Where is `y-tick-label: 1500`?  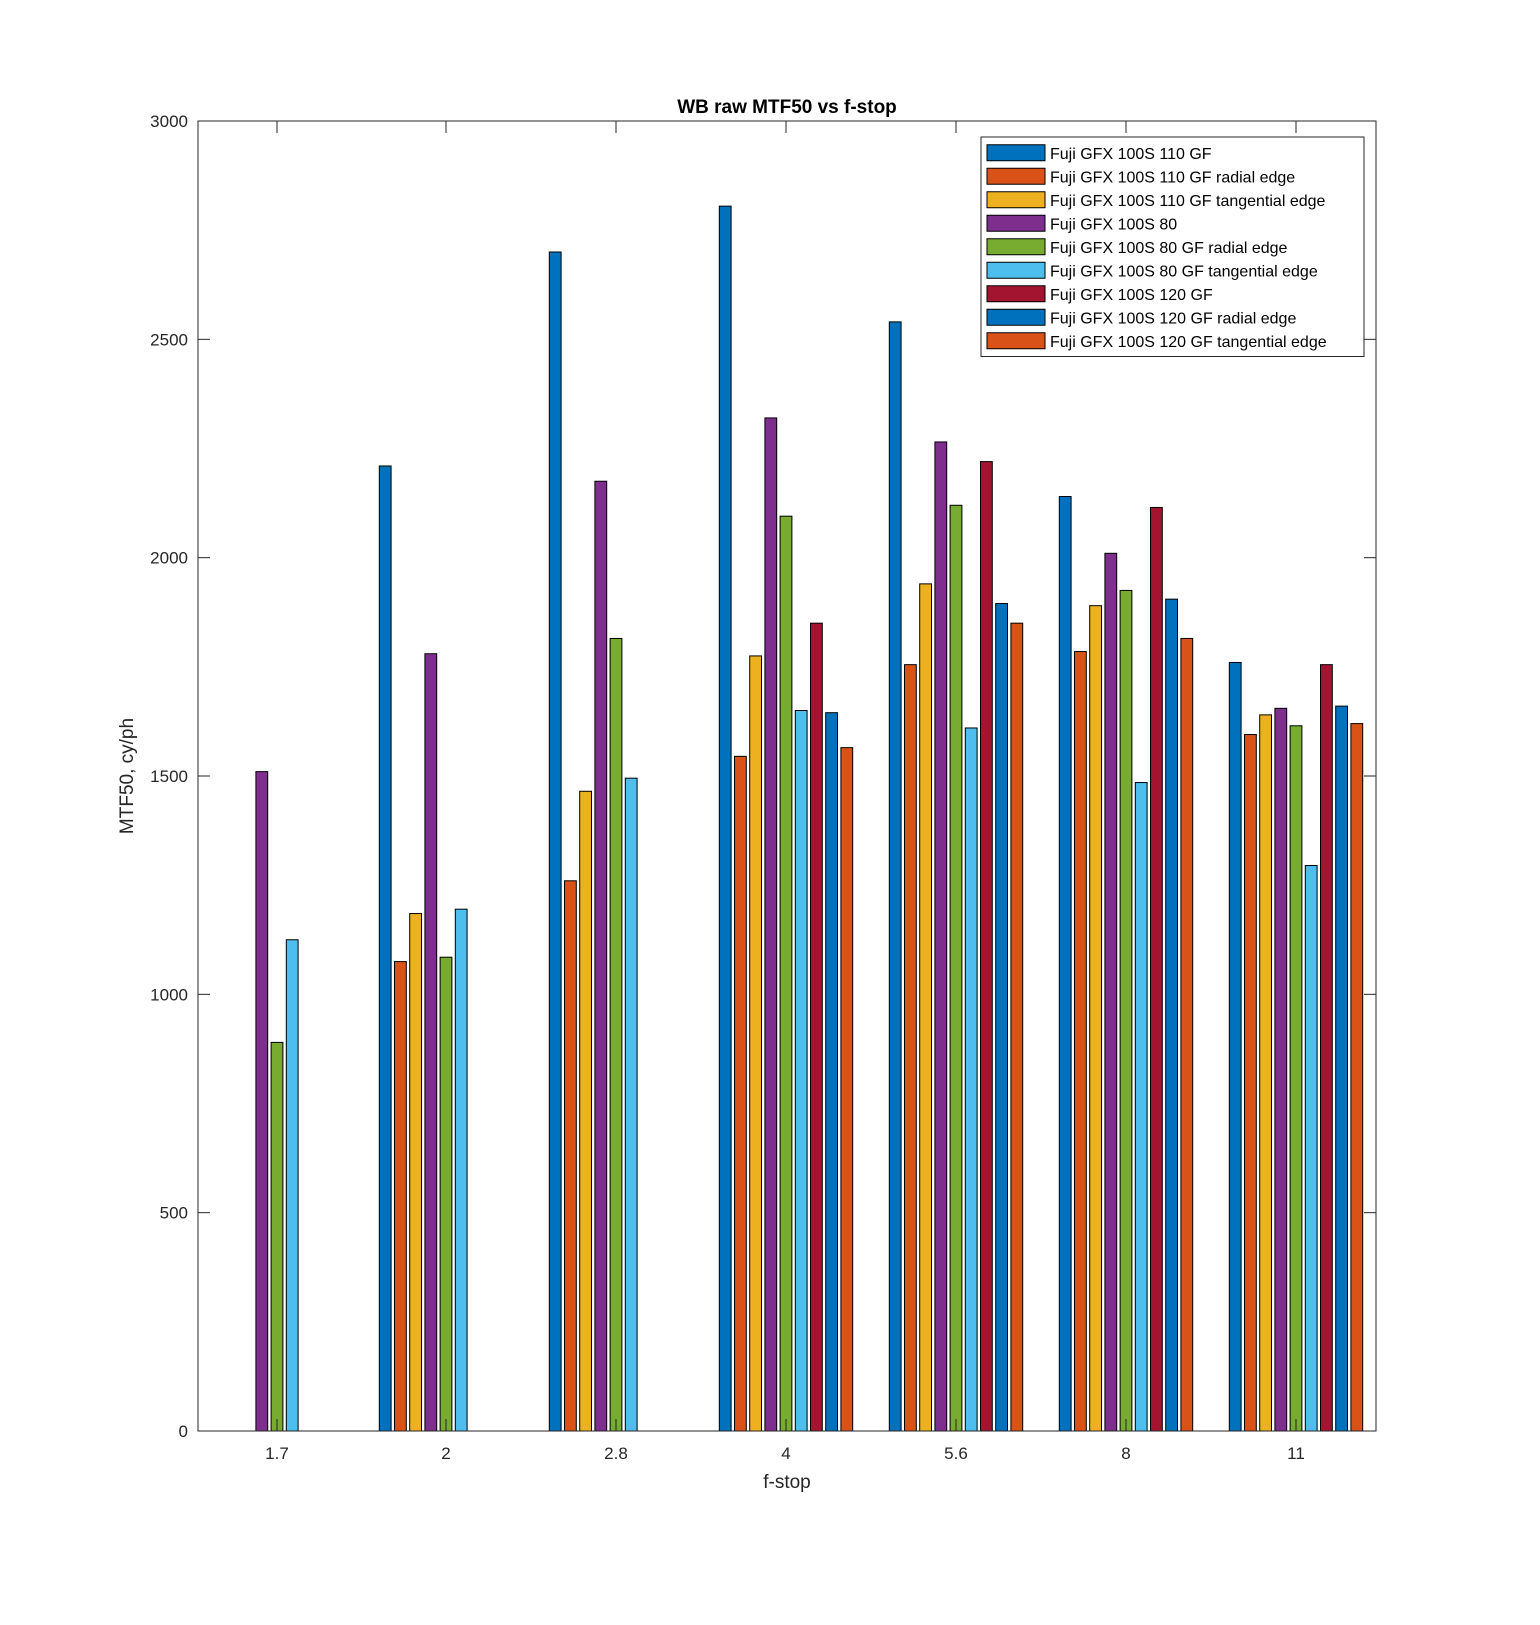 y-tick-label: 1500 is located at coordinates (169, 776).